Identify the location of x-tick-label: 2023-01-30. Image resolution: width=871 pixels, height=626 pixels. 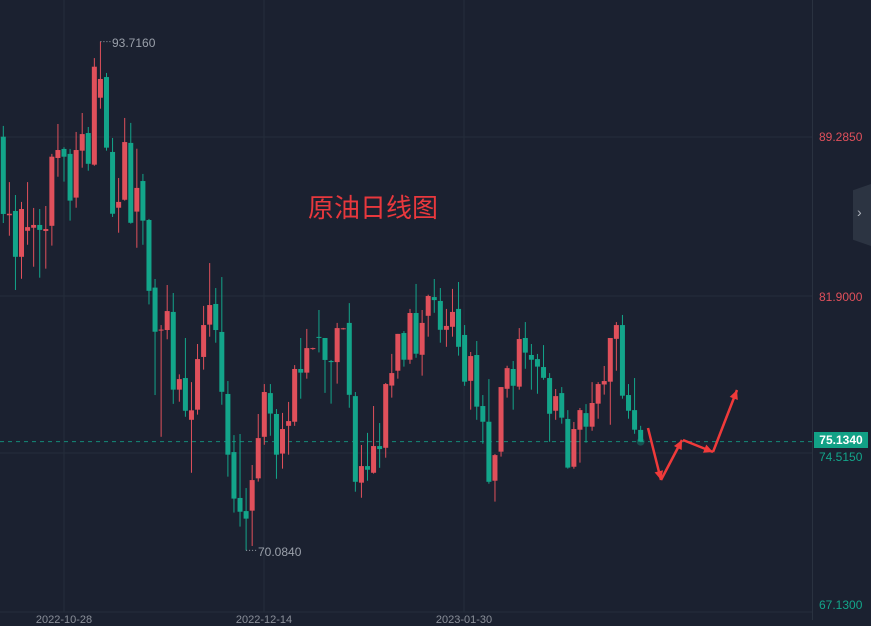
(464, 620).